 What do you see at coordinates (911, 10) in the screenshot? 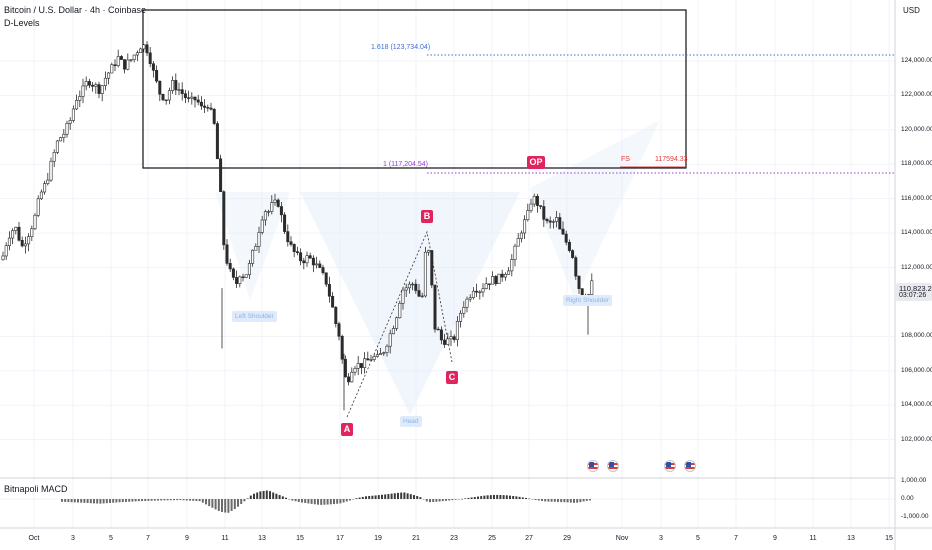
I see `currency-label: USD` at bounding box center [911, 10].